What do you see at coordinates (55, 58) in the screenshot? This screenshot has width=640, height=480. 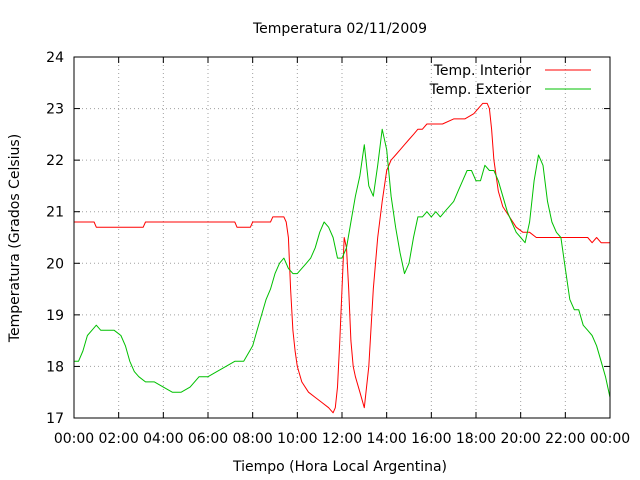 I see `y-tick-label: 24` at bounding box center [55, 58].